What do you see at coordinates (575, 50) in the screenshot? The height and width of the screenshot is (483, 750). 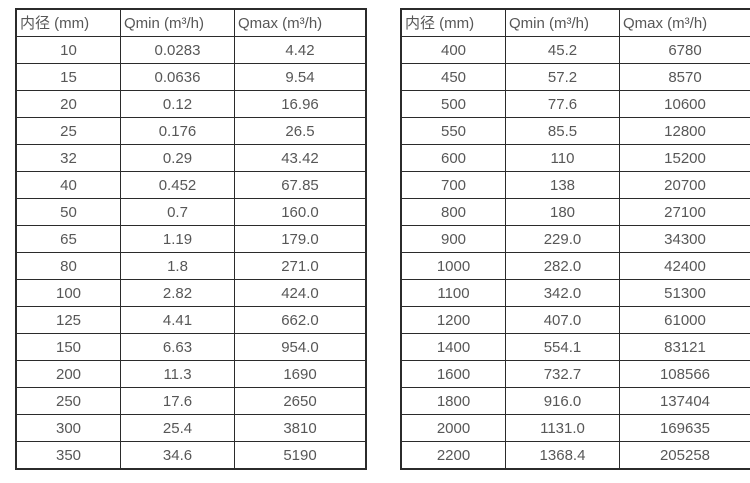 I see `table-row: 400 45.2 6780` at bounding box center [575, 50].